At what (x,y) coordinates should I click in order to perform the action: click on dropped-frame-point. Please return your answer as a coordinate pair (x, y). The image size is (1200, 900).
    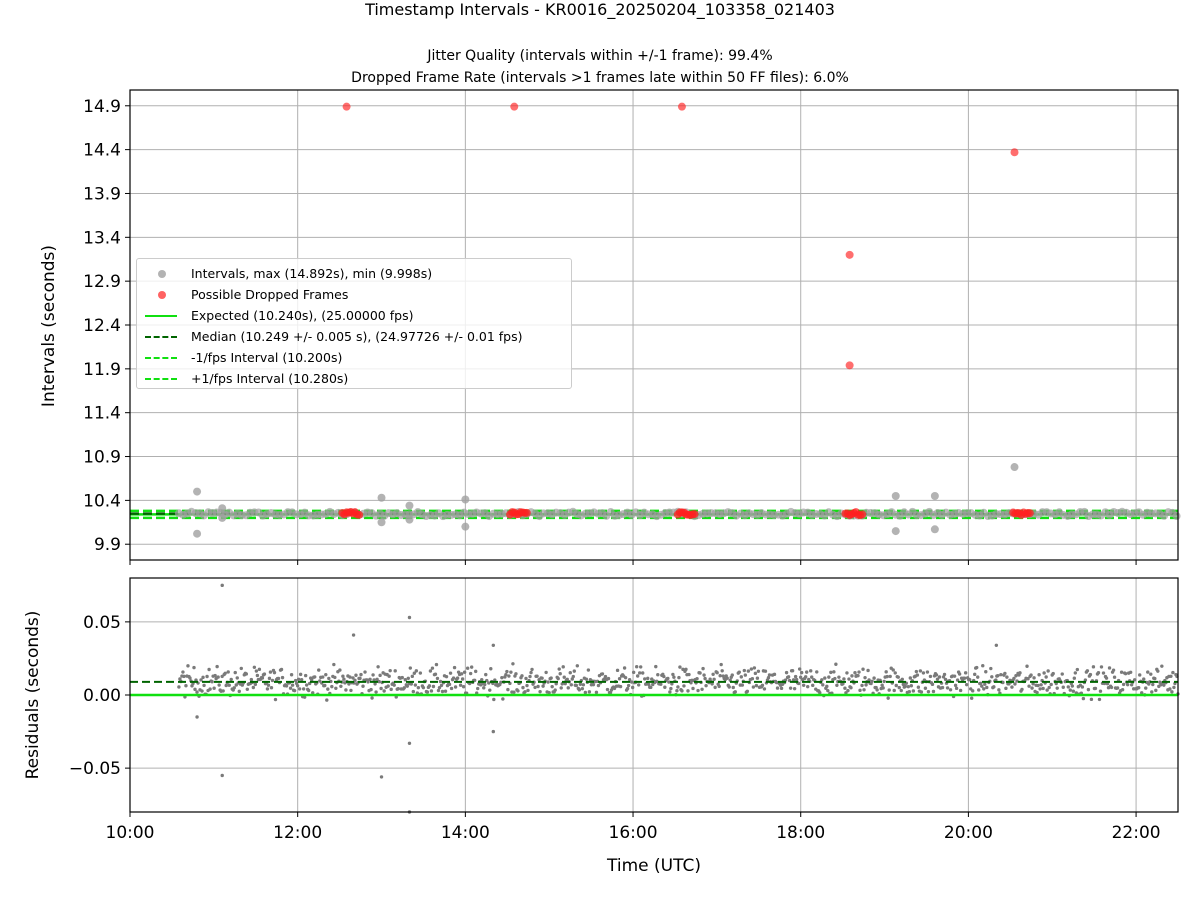
    Looking at the image, I should click on (346, 106).